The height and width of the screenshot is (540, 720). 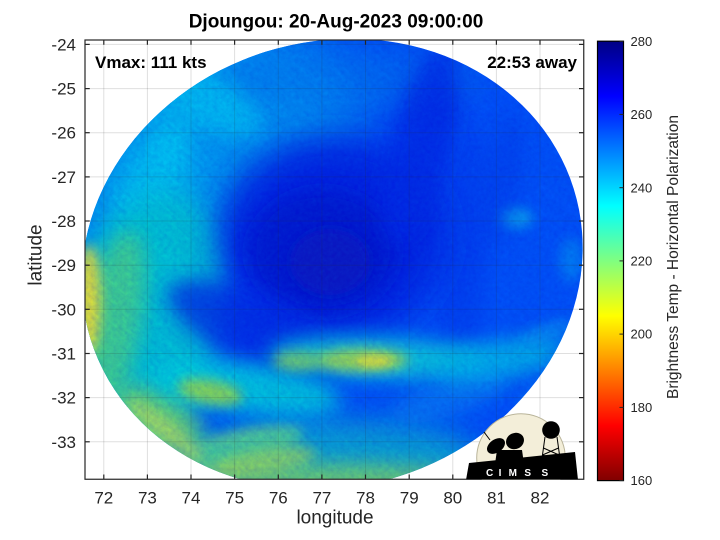 What do you see at coordinates (642, 261) in the screenshot?
I see `svg-text: 220` at bounding box center [642, 261].